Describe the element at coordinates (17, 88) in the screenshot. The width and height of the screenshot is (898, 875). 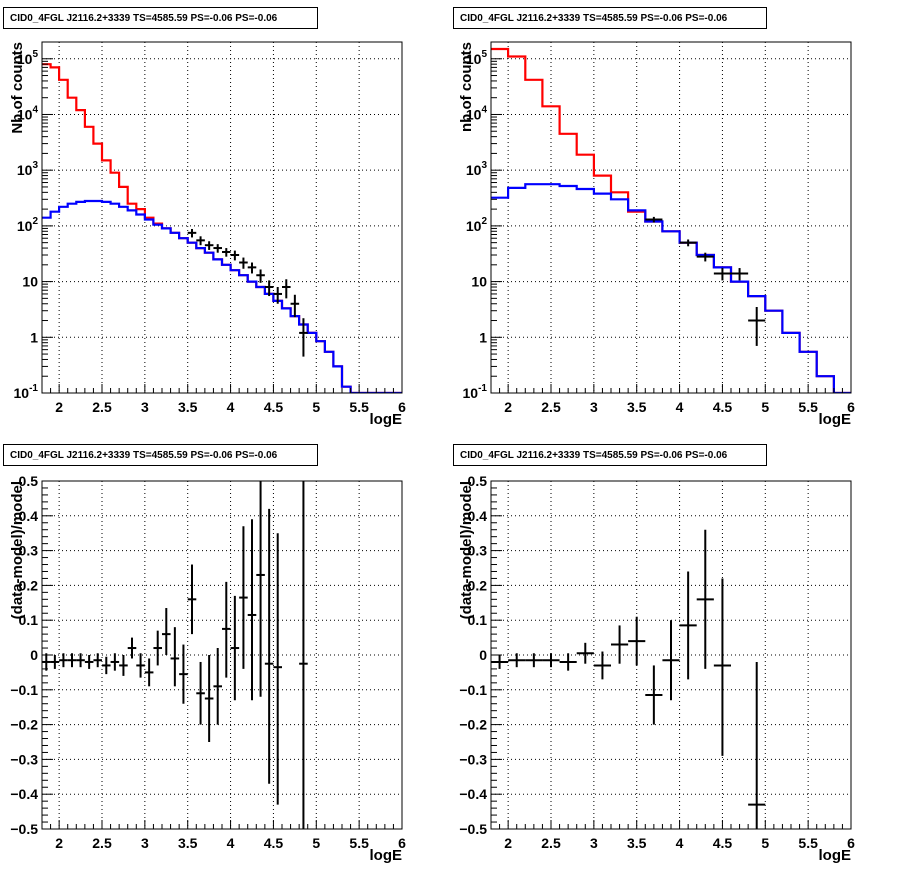
I see `y-axis-label: Nb of counts` at that location.